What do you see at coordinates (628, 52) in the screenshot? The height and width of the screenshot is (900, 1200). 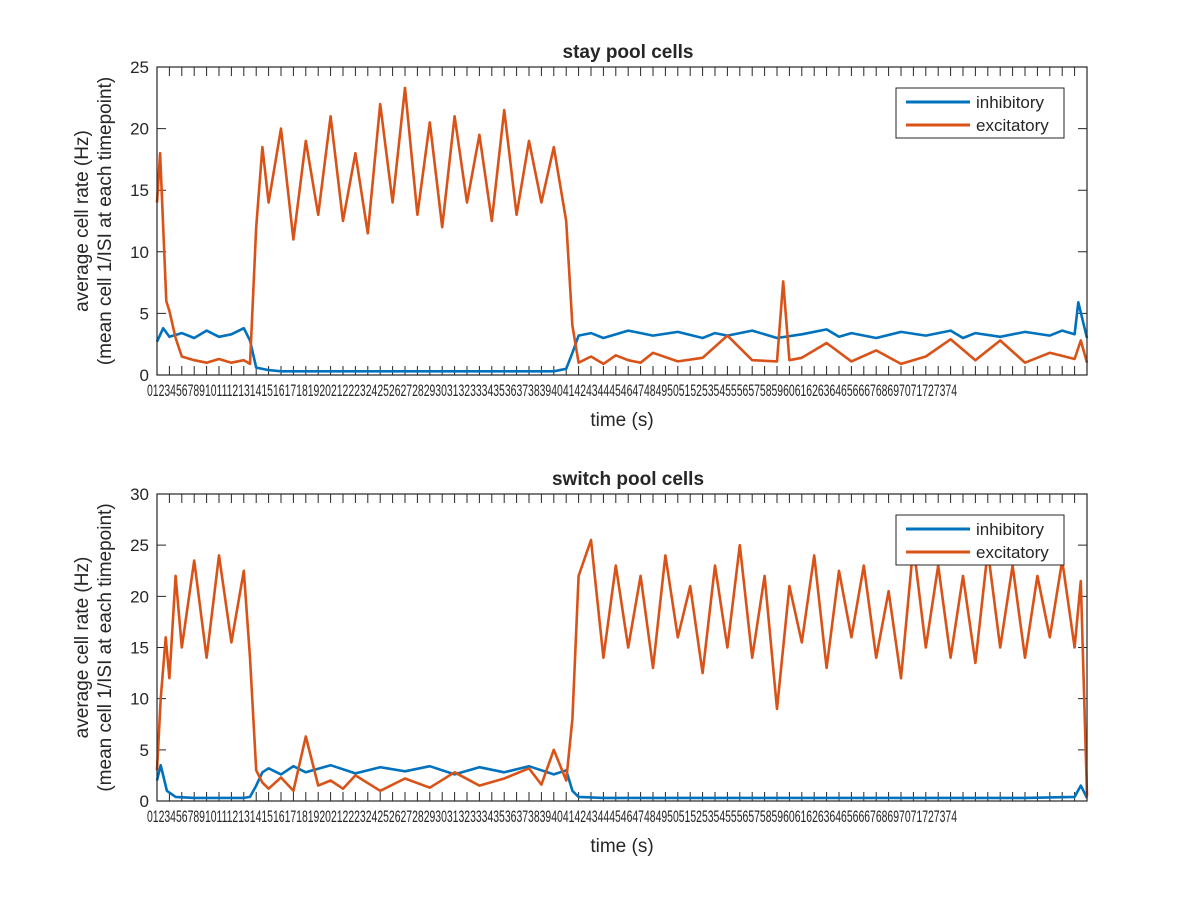 I see `chart-title: stay pool cells` at bounding box center [628, 52].